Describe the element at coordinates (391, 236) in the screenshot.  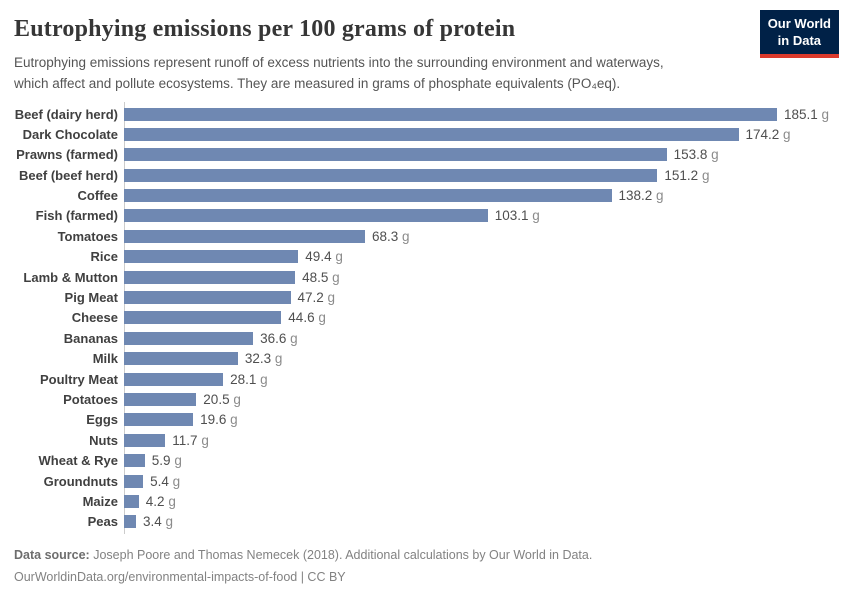
I see `value-label: 68.3 g` at that location.